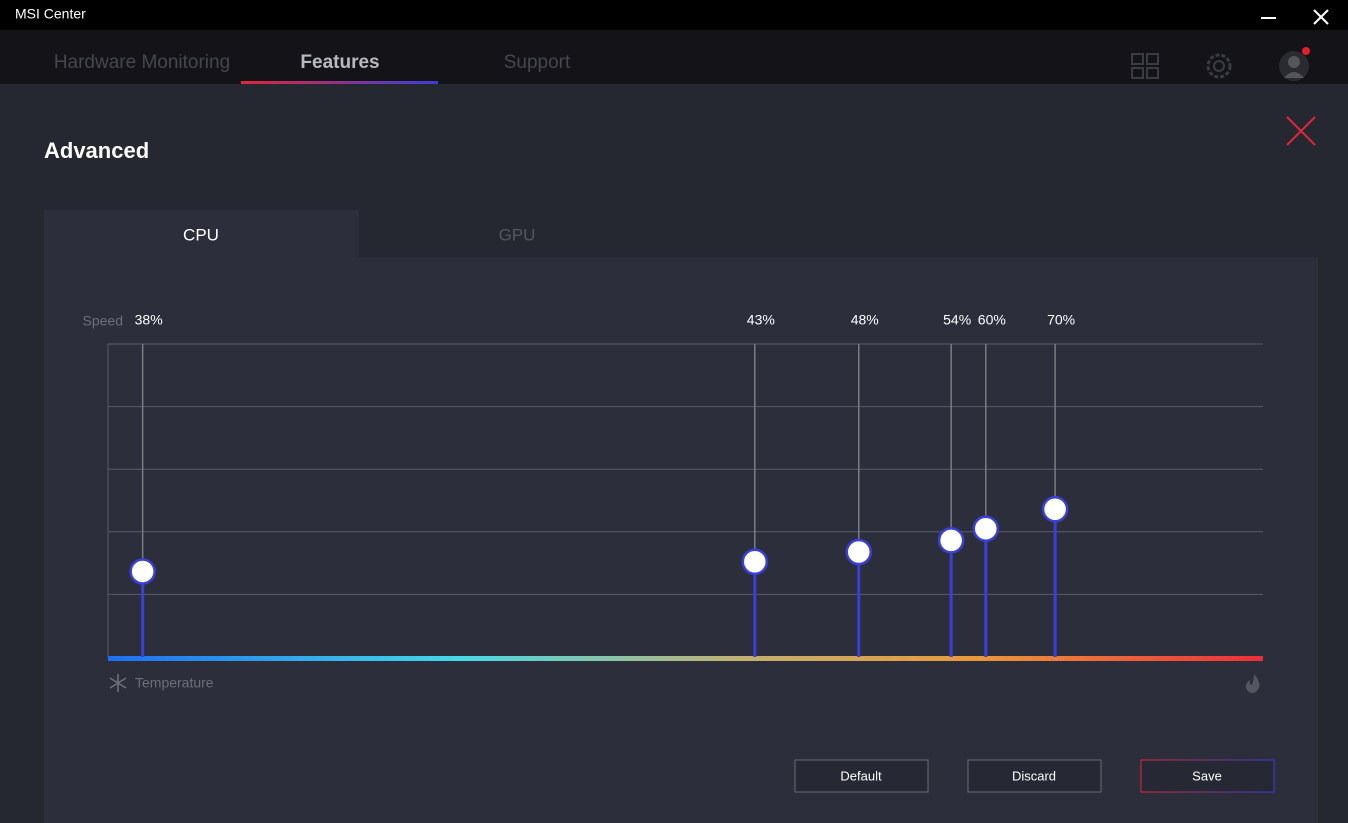 The height and width of the screenshot is (823, 1348). What do you see at coordinates (339, 62) in the screenshot?
I see `nav-tab-active: Features` at bounding box center [339, 62].